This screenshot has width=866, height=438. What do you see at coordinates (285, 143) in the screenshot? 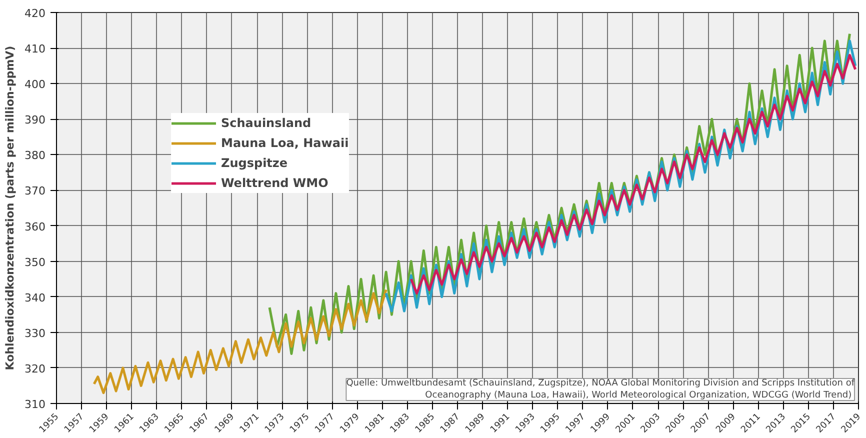
I see `legend-label: Mauna Loa, Hawaii` at bounding box center [285, 143].